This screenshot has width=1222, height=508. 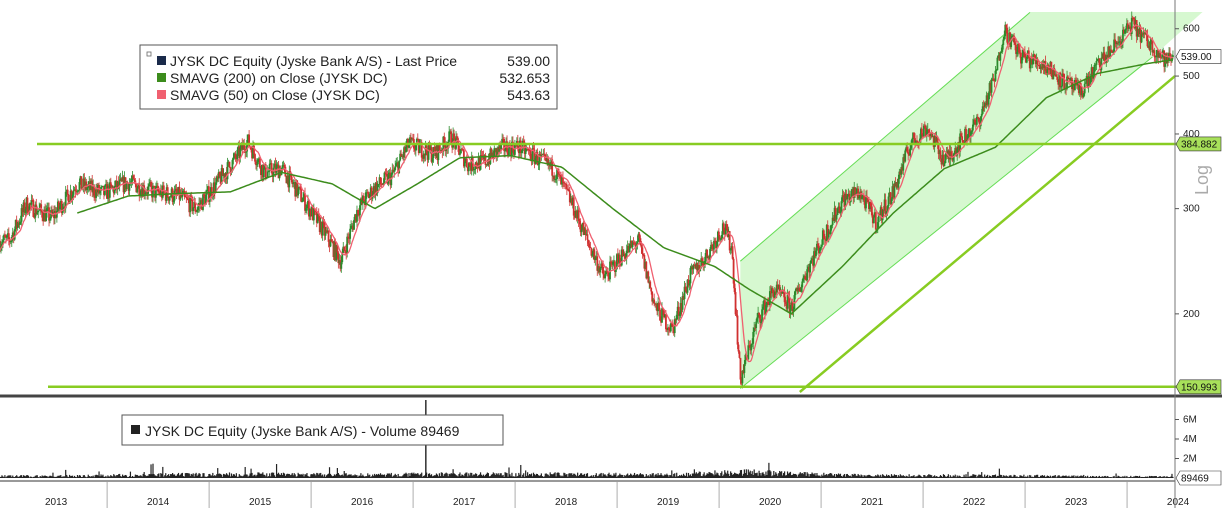 I want to click on volume-last-tag: 89469, so click(x=1198, y=478).